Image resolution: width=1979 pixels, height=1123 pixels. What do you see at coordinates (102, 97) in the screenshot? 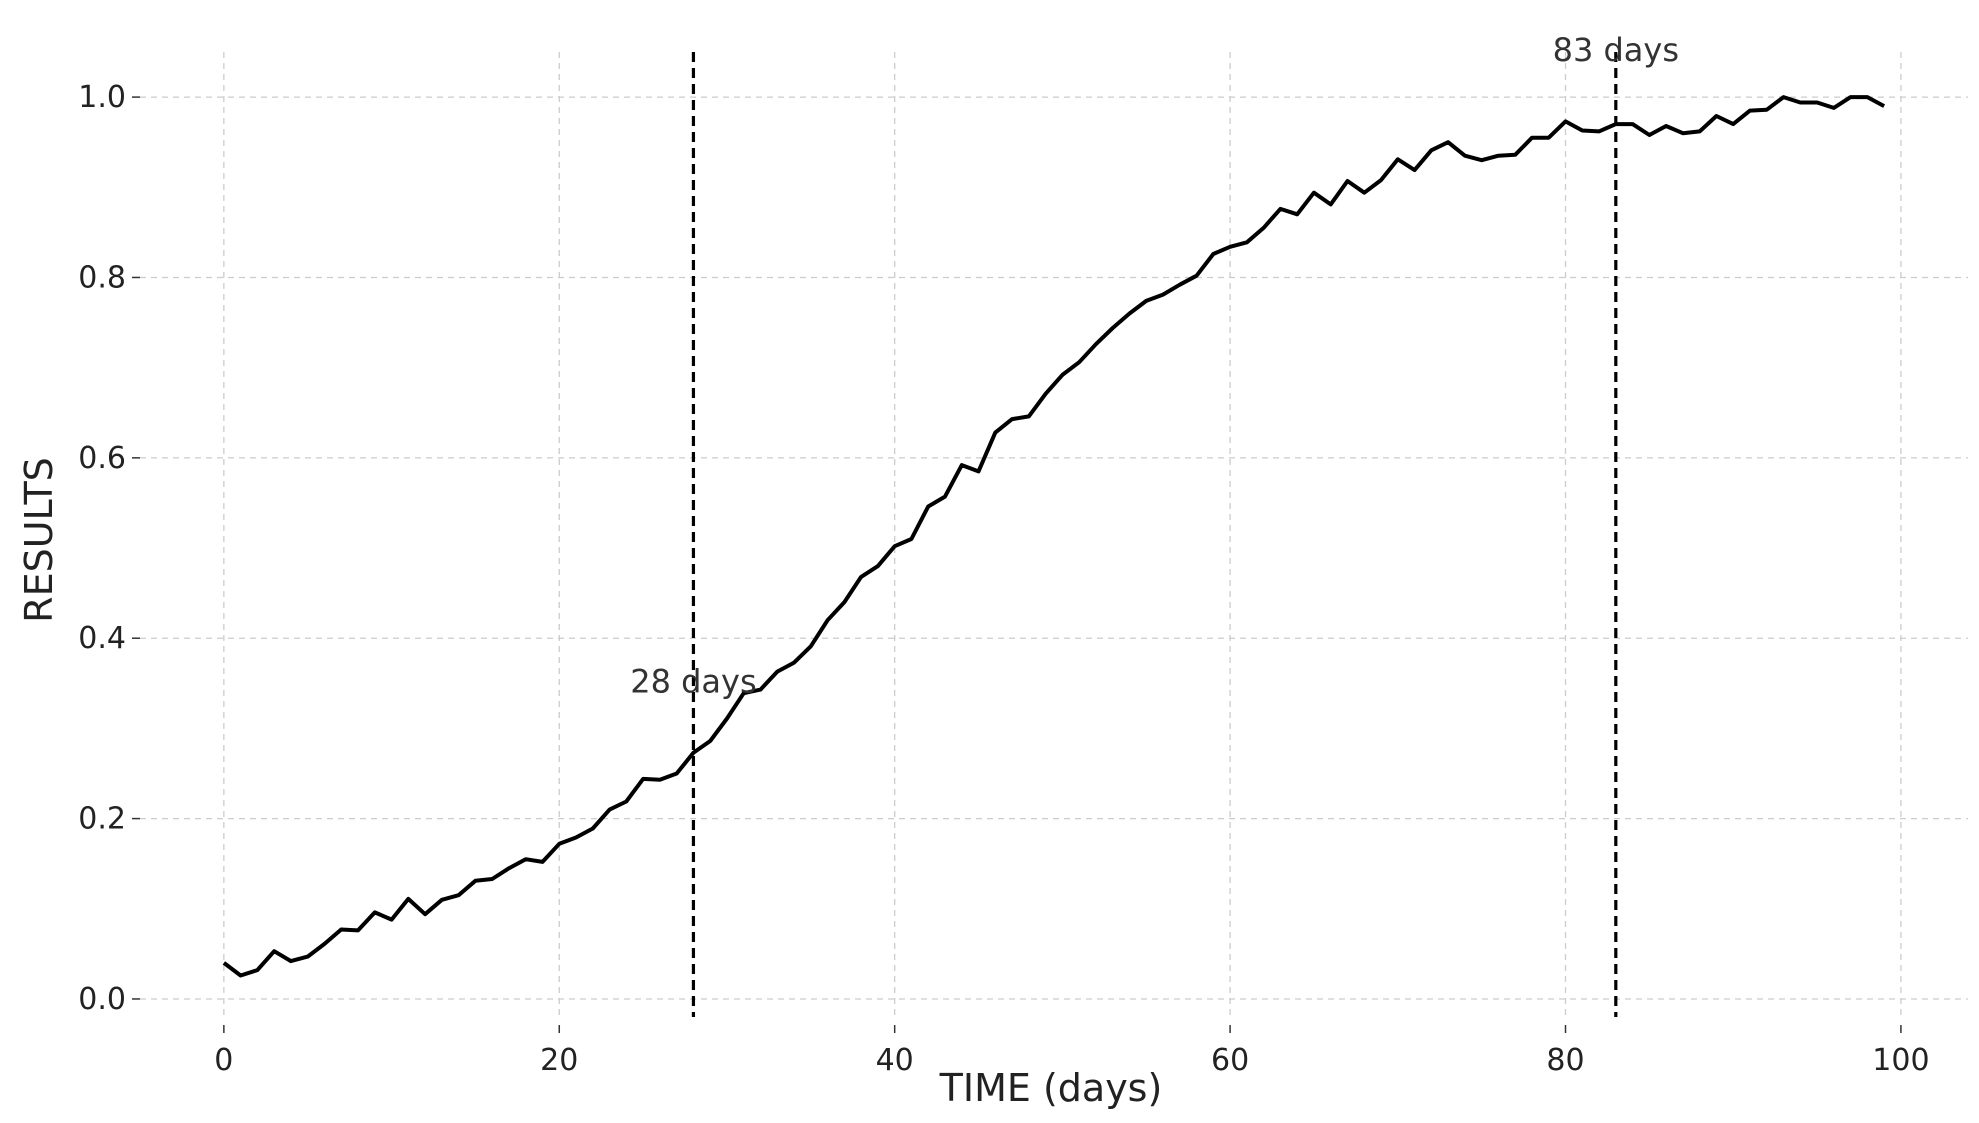
I see `y-tick-label: 1.0` at bounding box center [102, 97].